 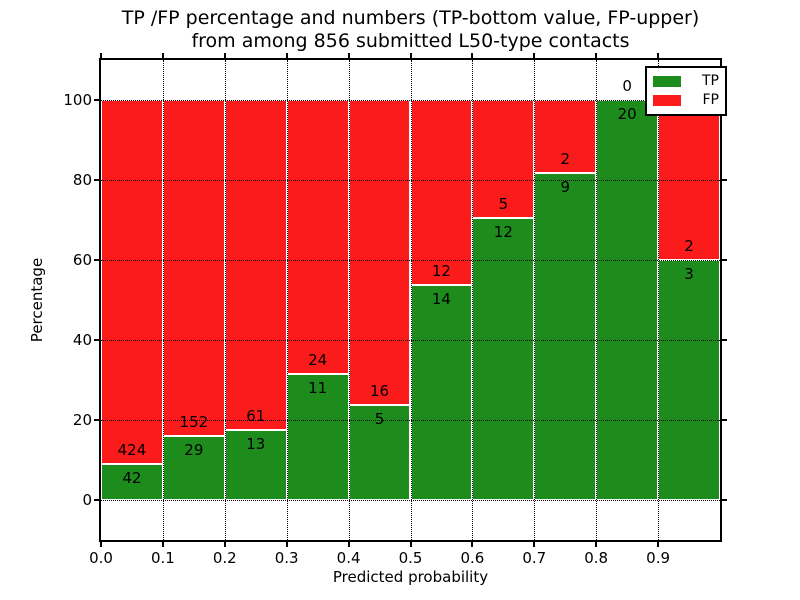 I want to click on tp-count-label: 11, so click(x=318, y=388).